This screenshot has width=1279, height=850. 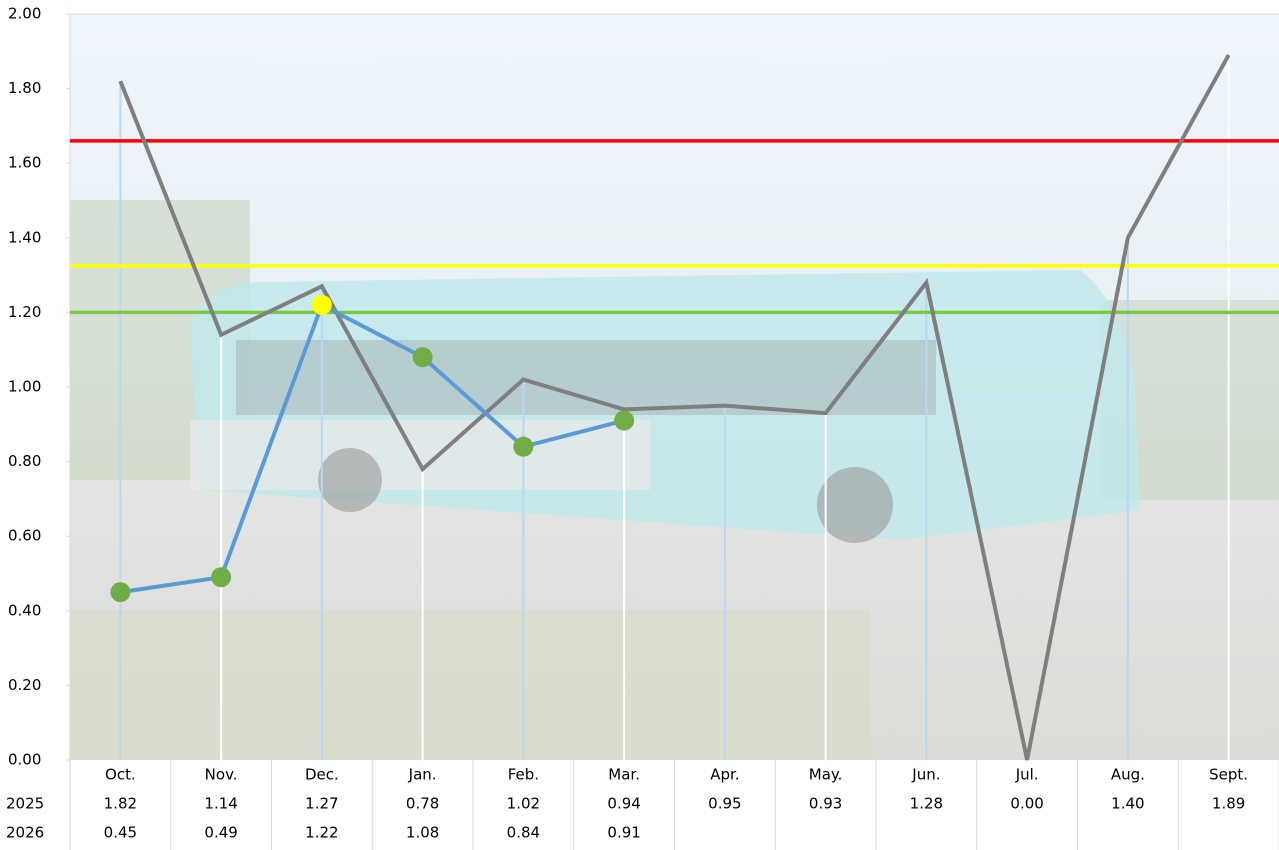 What do you see at coordinates (724, 775) in the screenshot?
I see `x-tick-label: Apr.` at bounding box center [724, 775].